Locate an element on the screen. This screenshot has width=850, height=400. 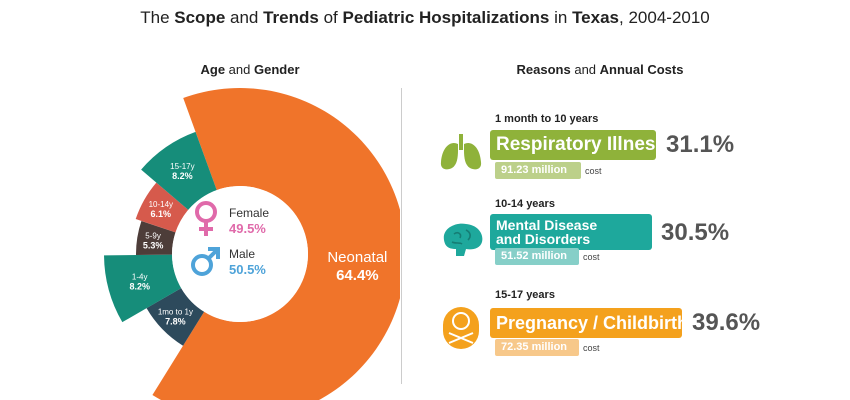
slice-10-14y is located at coordinates (162, 207).